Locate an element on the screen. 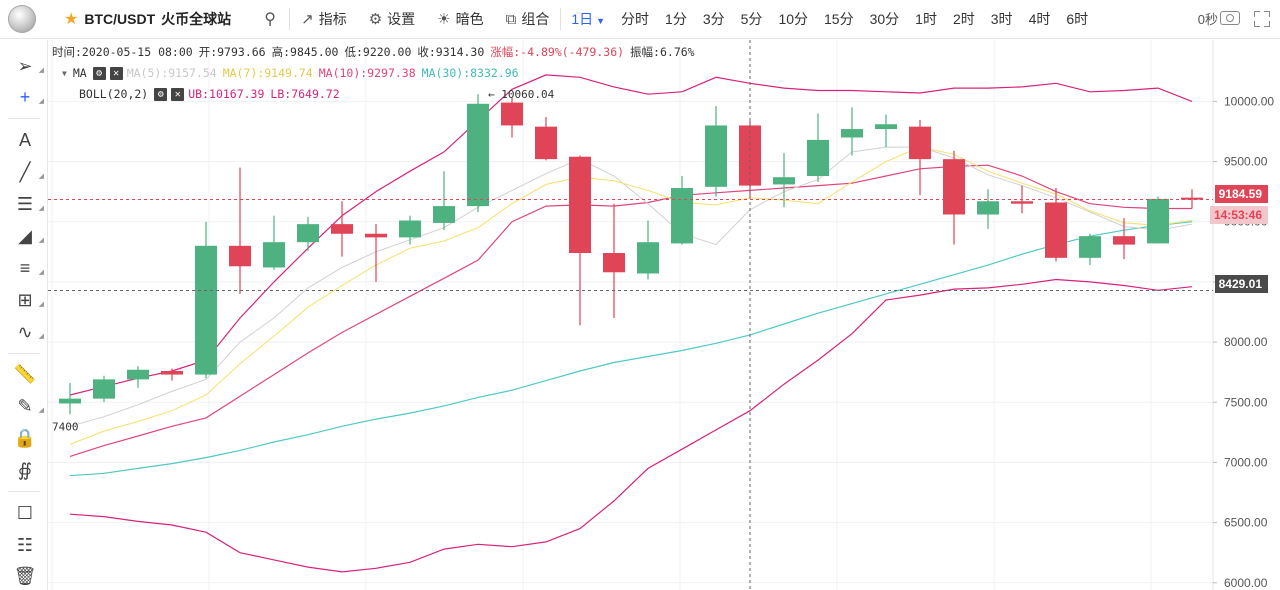 The width and height of the screenshot is (1280, 590). settings-button: ⚙ 设置 is located at coordinates (392, 19).